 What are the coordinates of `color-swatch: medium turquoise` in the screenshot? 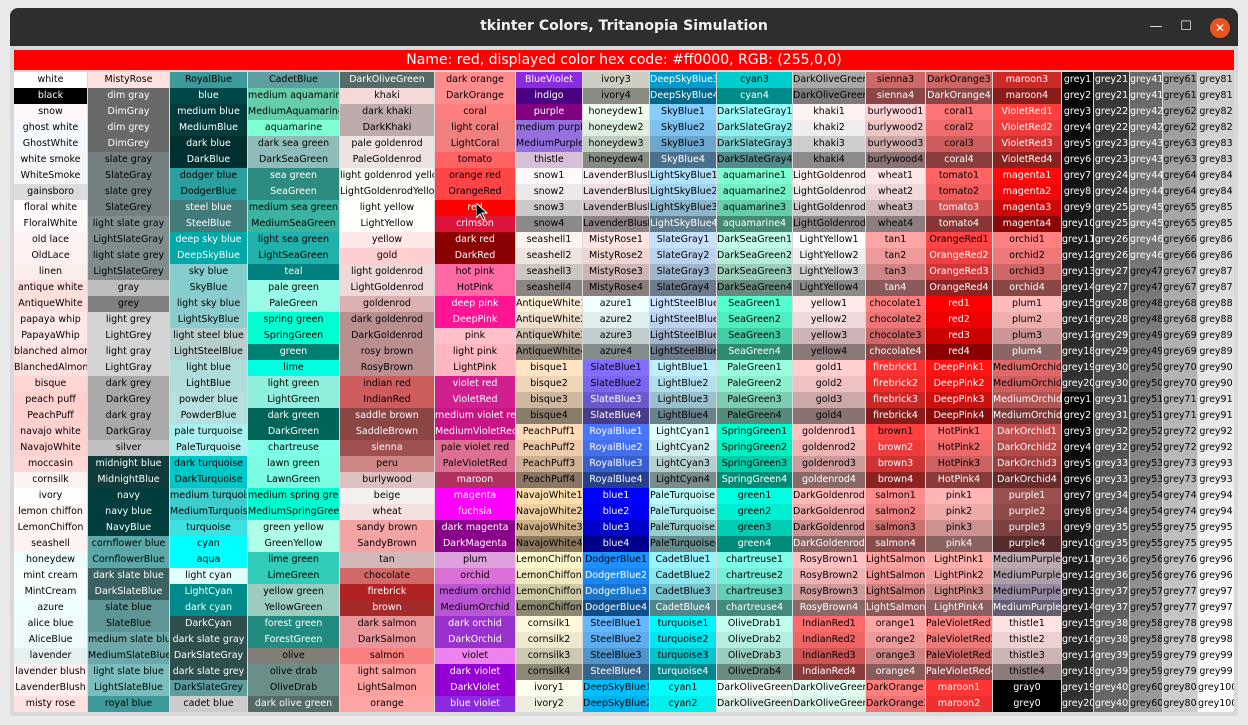 It's located at (208, 496).